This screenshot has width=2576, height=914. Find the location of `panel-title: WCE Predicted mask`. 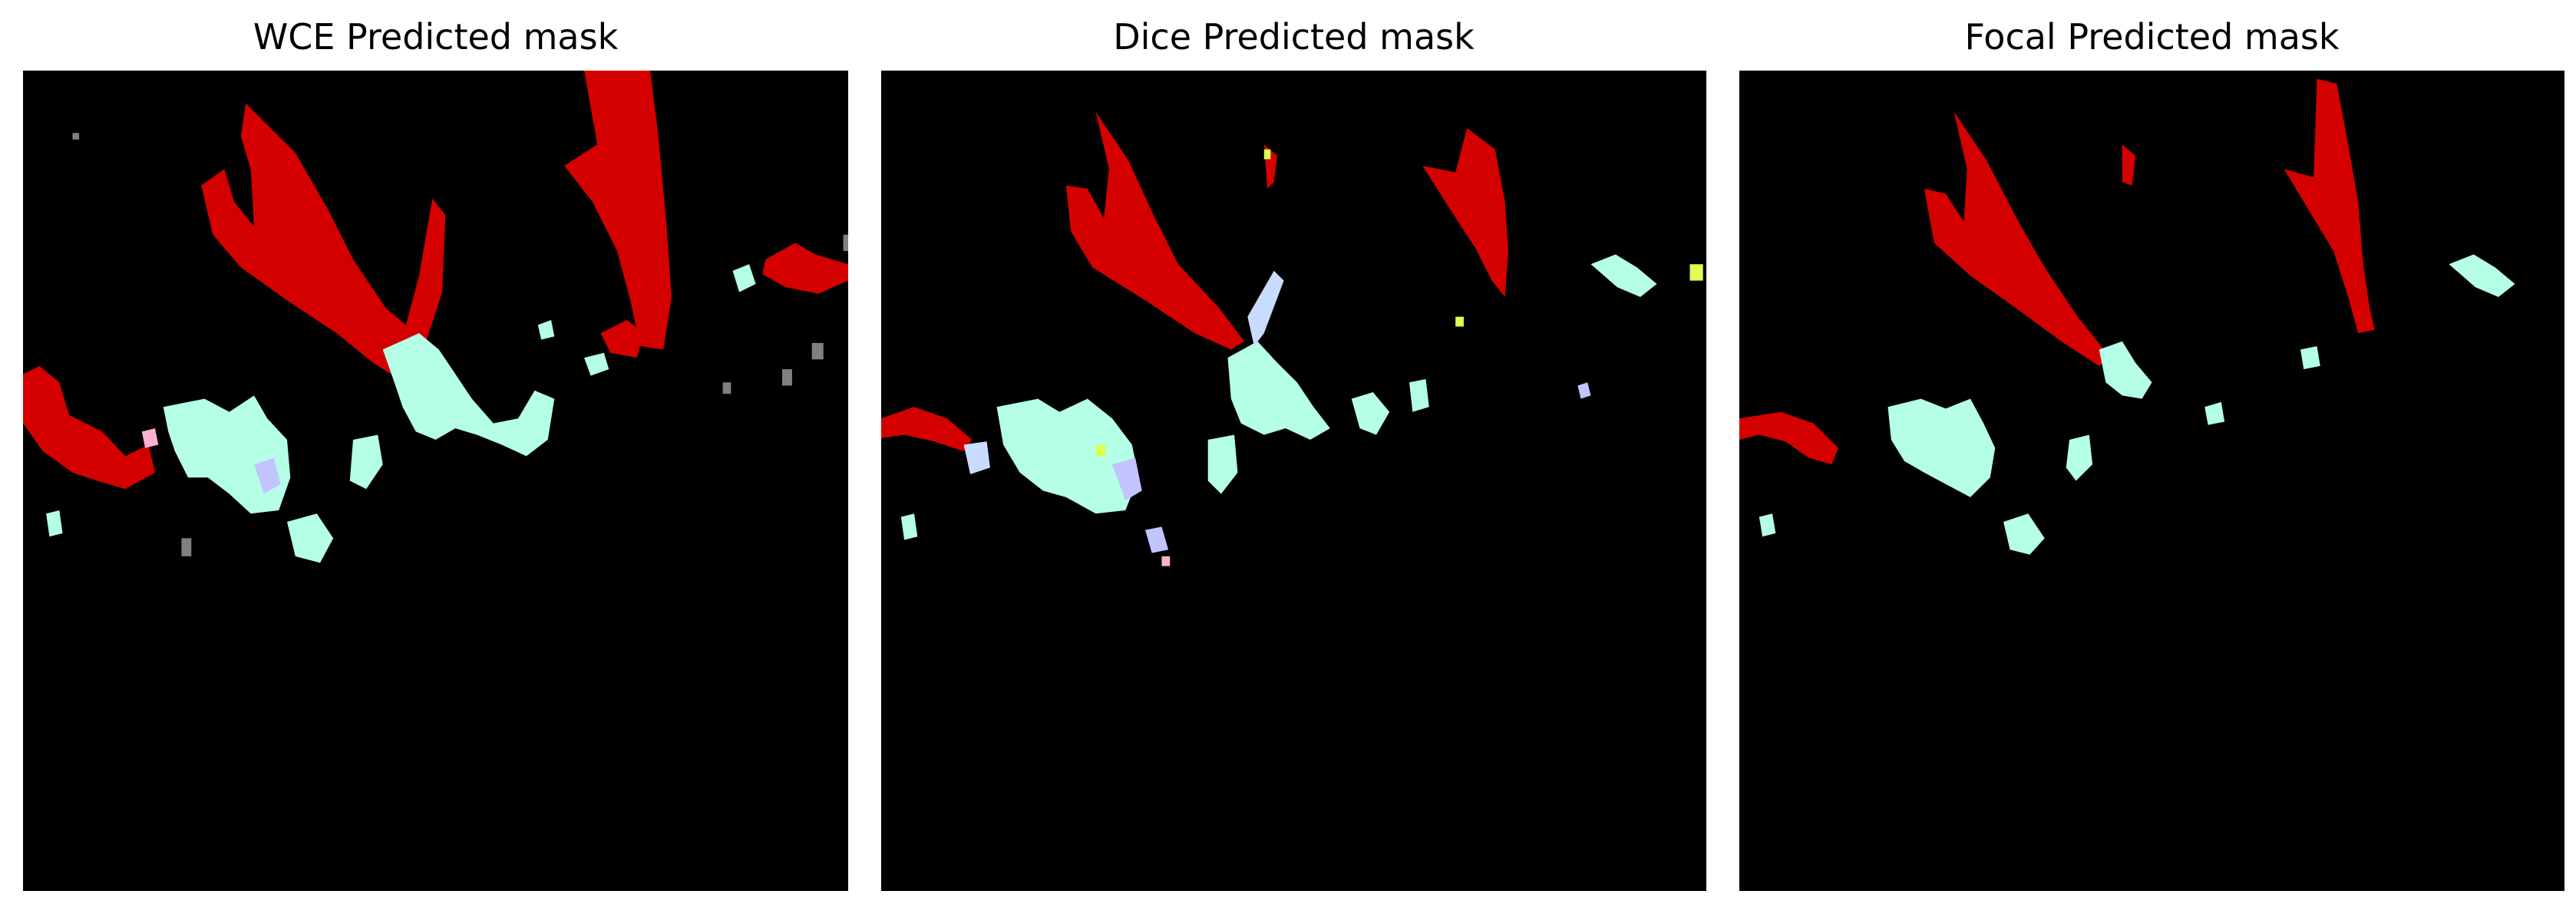

panel-title: WCE Predicted mask is located at coordinates (436, 37).